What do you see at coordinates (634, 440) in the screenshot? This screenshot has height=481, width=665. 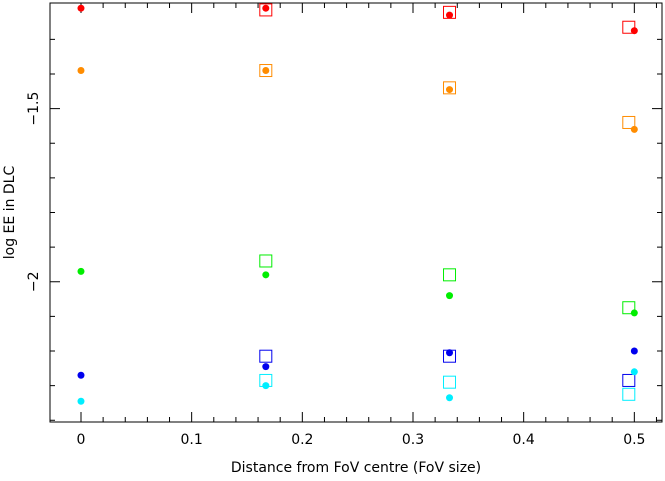 I see `x-tick-label: 0.5` at bounding box center [634, 440].